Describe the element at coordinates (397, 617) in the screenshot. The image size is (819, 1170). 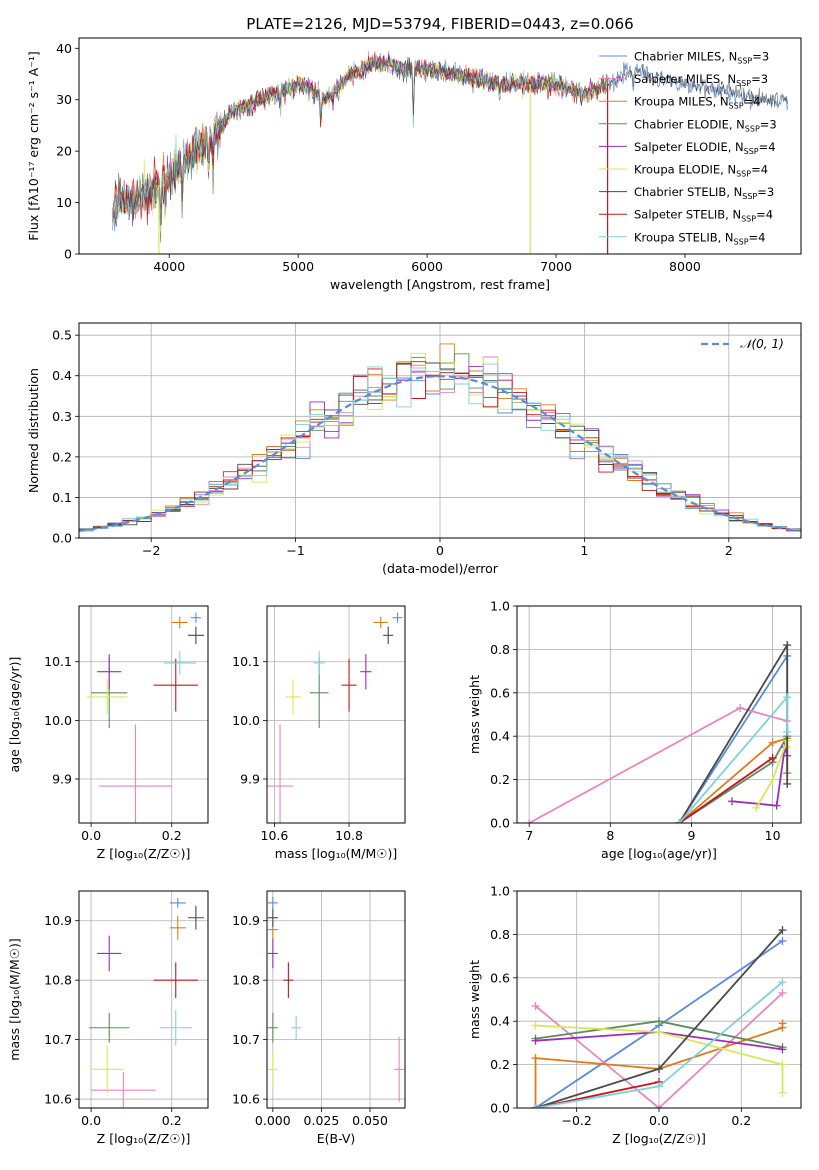
I see `errorbar-point-chabrier-miles` at that location.